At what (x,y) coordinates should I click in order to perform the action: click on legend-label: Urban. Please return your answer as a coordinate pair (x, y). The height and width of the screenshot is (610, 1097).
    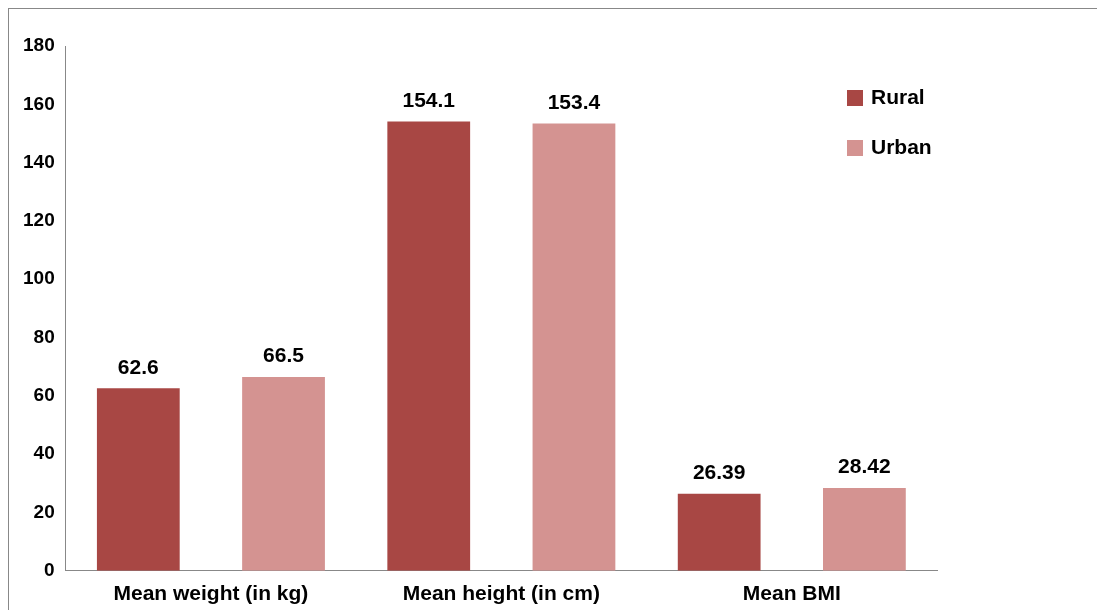
    Looking at the image, I should click on (901, 146).